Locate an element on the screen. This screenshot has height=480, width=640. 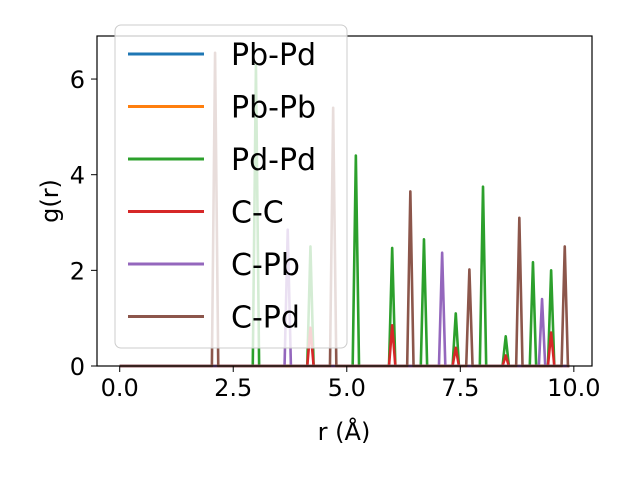
x-tick-label: 10.0 is located at coordinates (573, 388).